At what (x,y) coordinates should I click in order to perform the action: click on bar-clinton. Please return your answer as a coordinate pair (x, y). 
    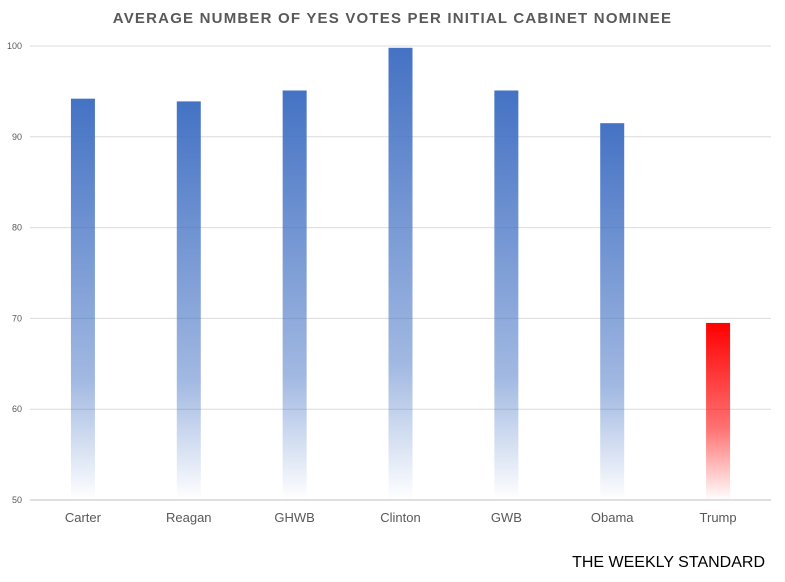
    Looking at the image, I should click on (400, 273).